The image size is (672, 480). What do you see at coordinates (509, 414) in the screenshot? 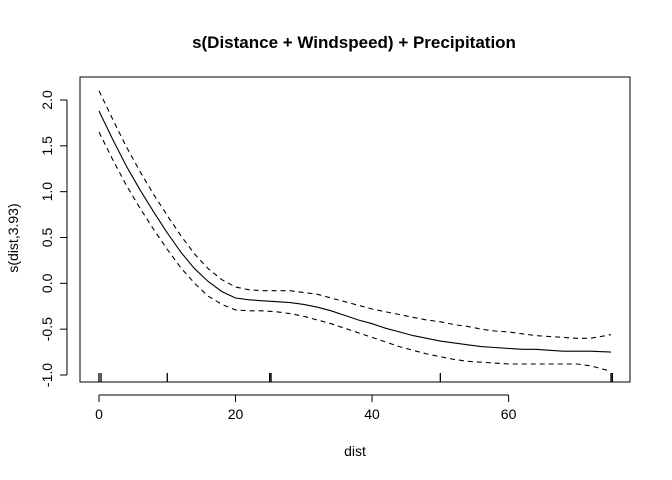
I see `x-tick-label: 60` at bounding box center [509, 414].